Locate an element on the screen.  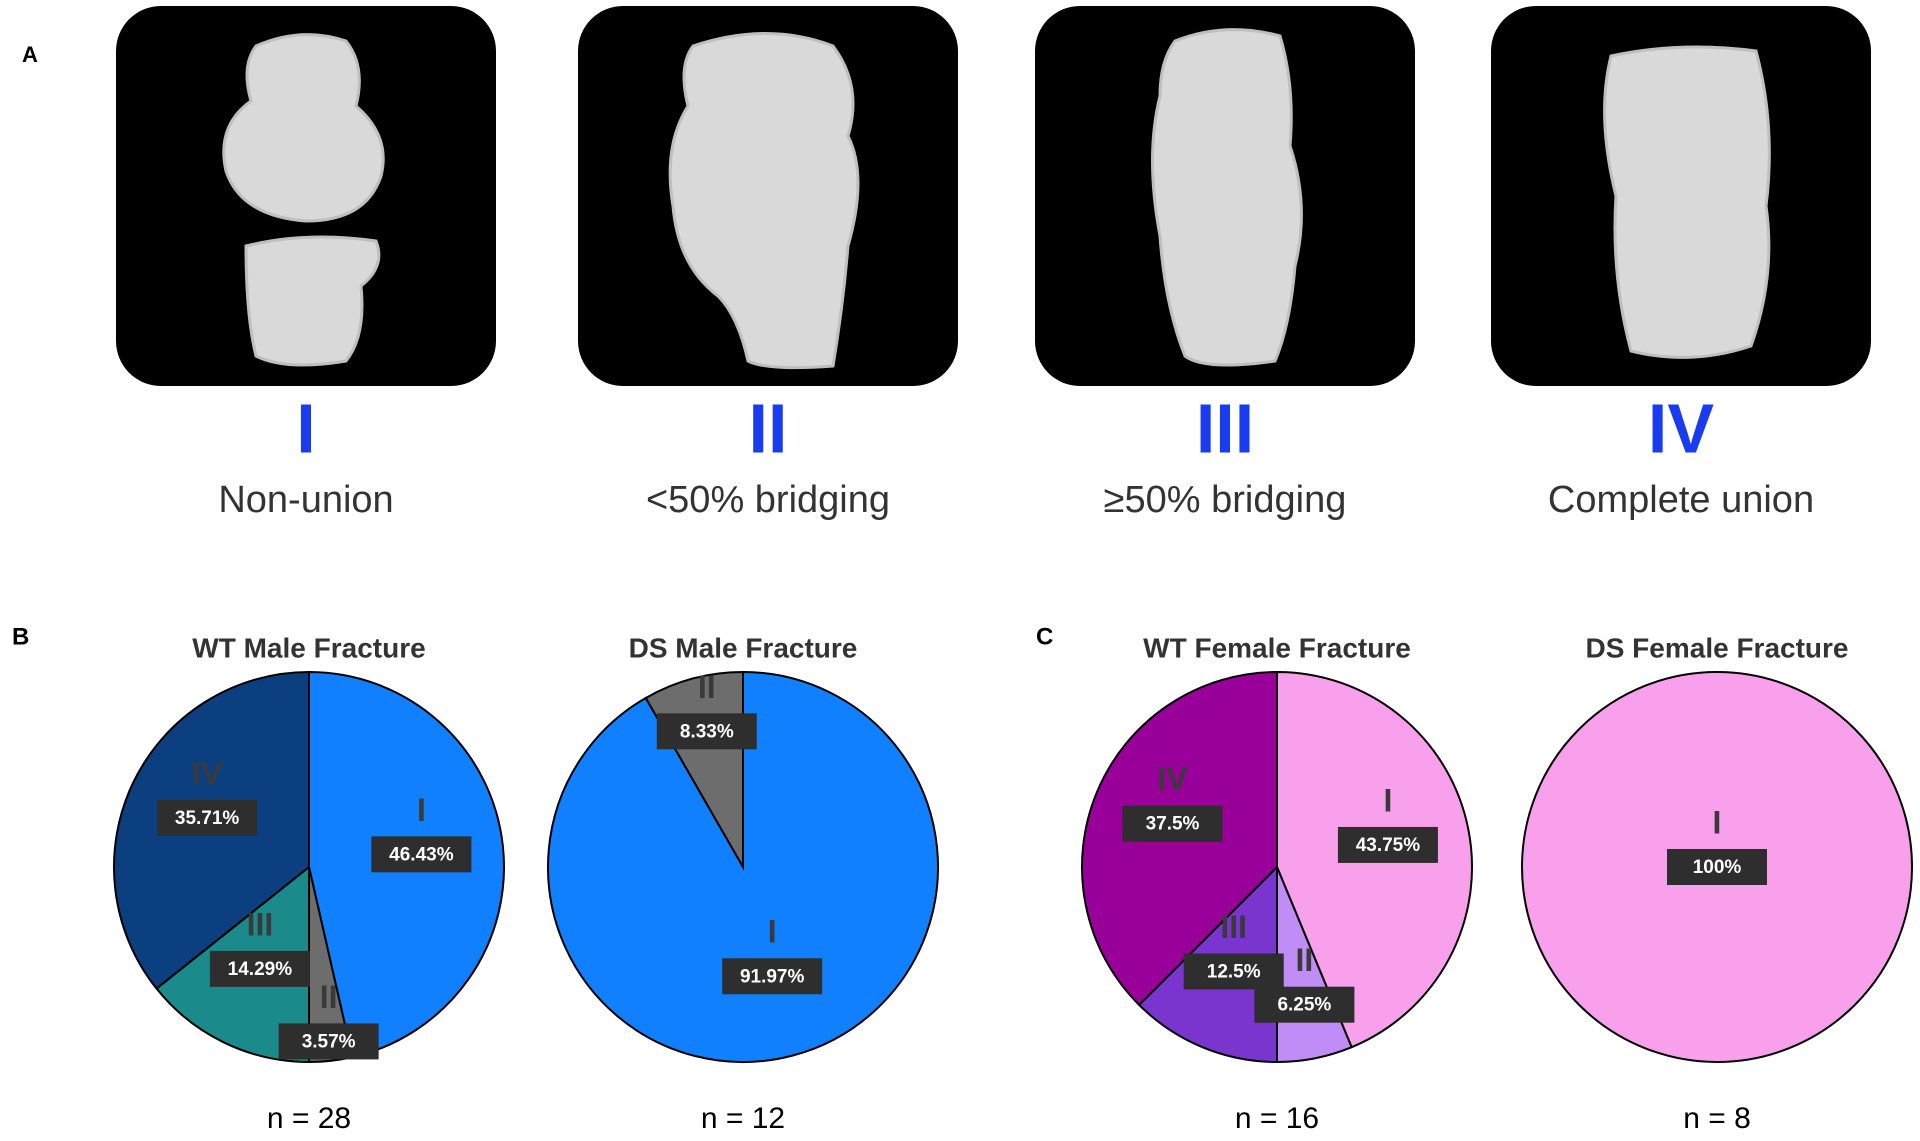
stage-label: ≥50% bridging is located at coordinates (1225, 500).